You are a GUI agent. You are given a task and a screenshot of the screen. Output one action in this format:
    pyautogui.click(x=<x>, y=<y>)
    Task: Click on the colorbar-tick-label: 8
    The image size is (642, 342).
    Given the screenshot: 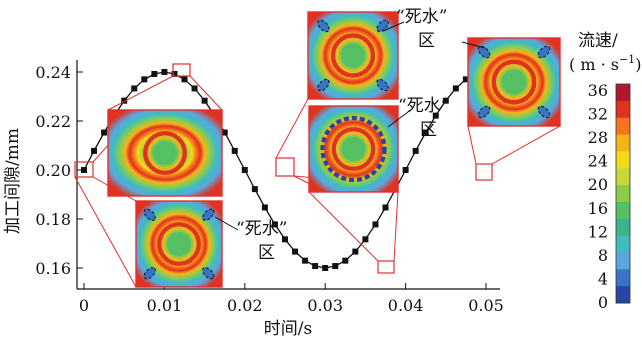 What is the action you would take?
    pyautogui.click(x=603, y=255)
    